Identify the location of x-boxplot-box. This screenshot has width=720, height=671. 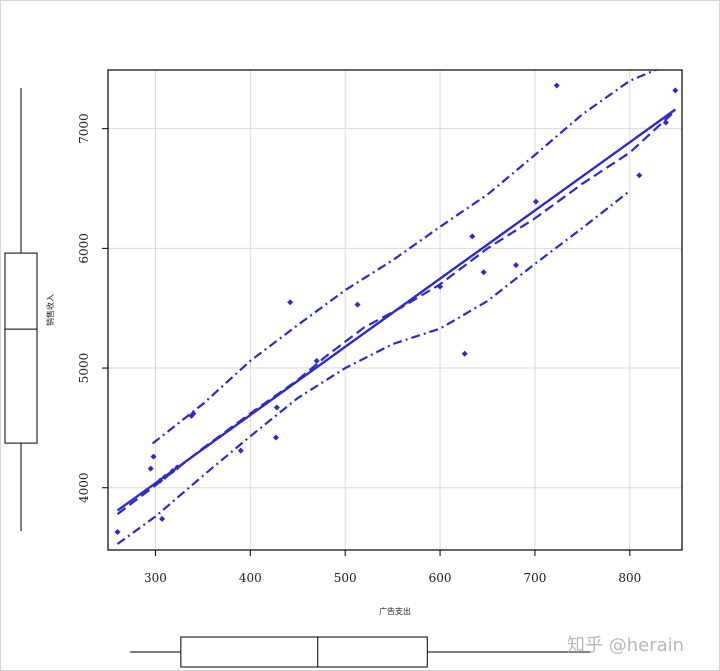
(304, 652).